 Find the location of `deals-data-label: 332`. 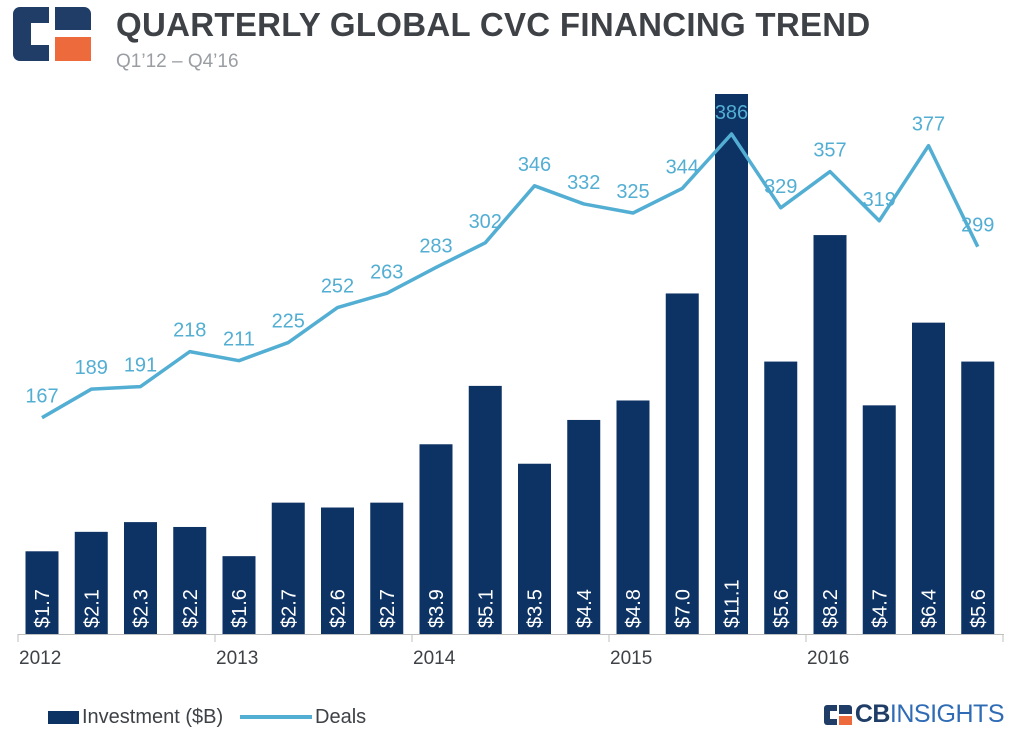

deals-data-label: 332 is located at coordinates (583, 183).